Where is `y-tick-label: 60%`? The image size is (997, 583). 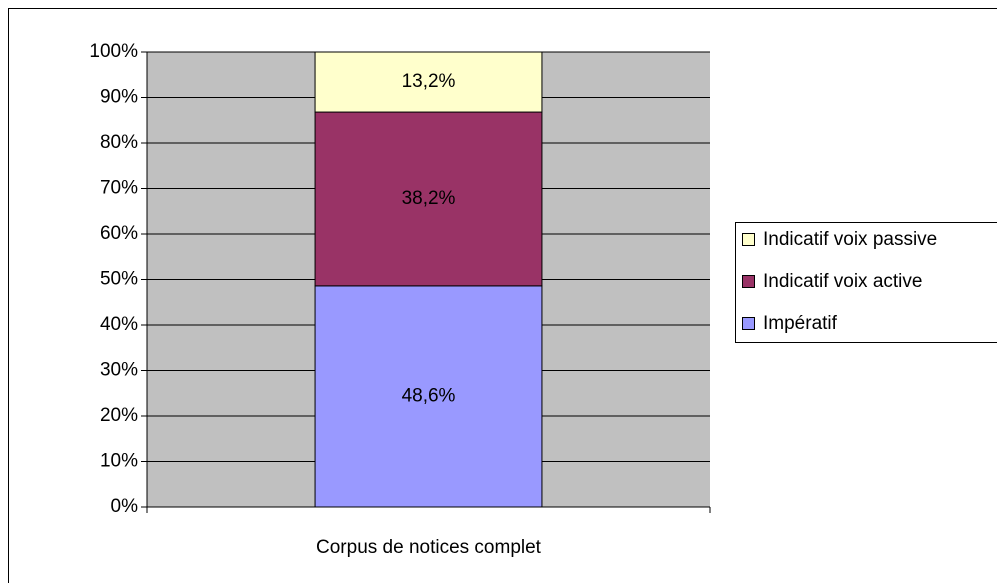 y-tick-label: 60% is located at coordinates (119, 233).